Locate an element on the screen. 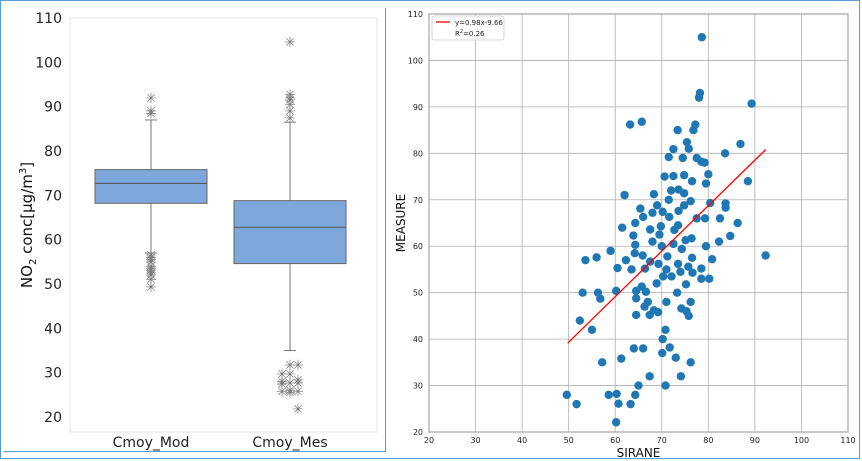 Image resolution: width=862 pixels, height=461 pixels. x-tick-label: 110 is located at coordinates (847, 440).